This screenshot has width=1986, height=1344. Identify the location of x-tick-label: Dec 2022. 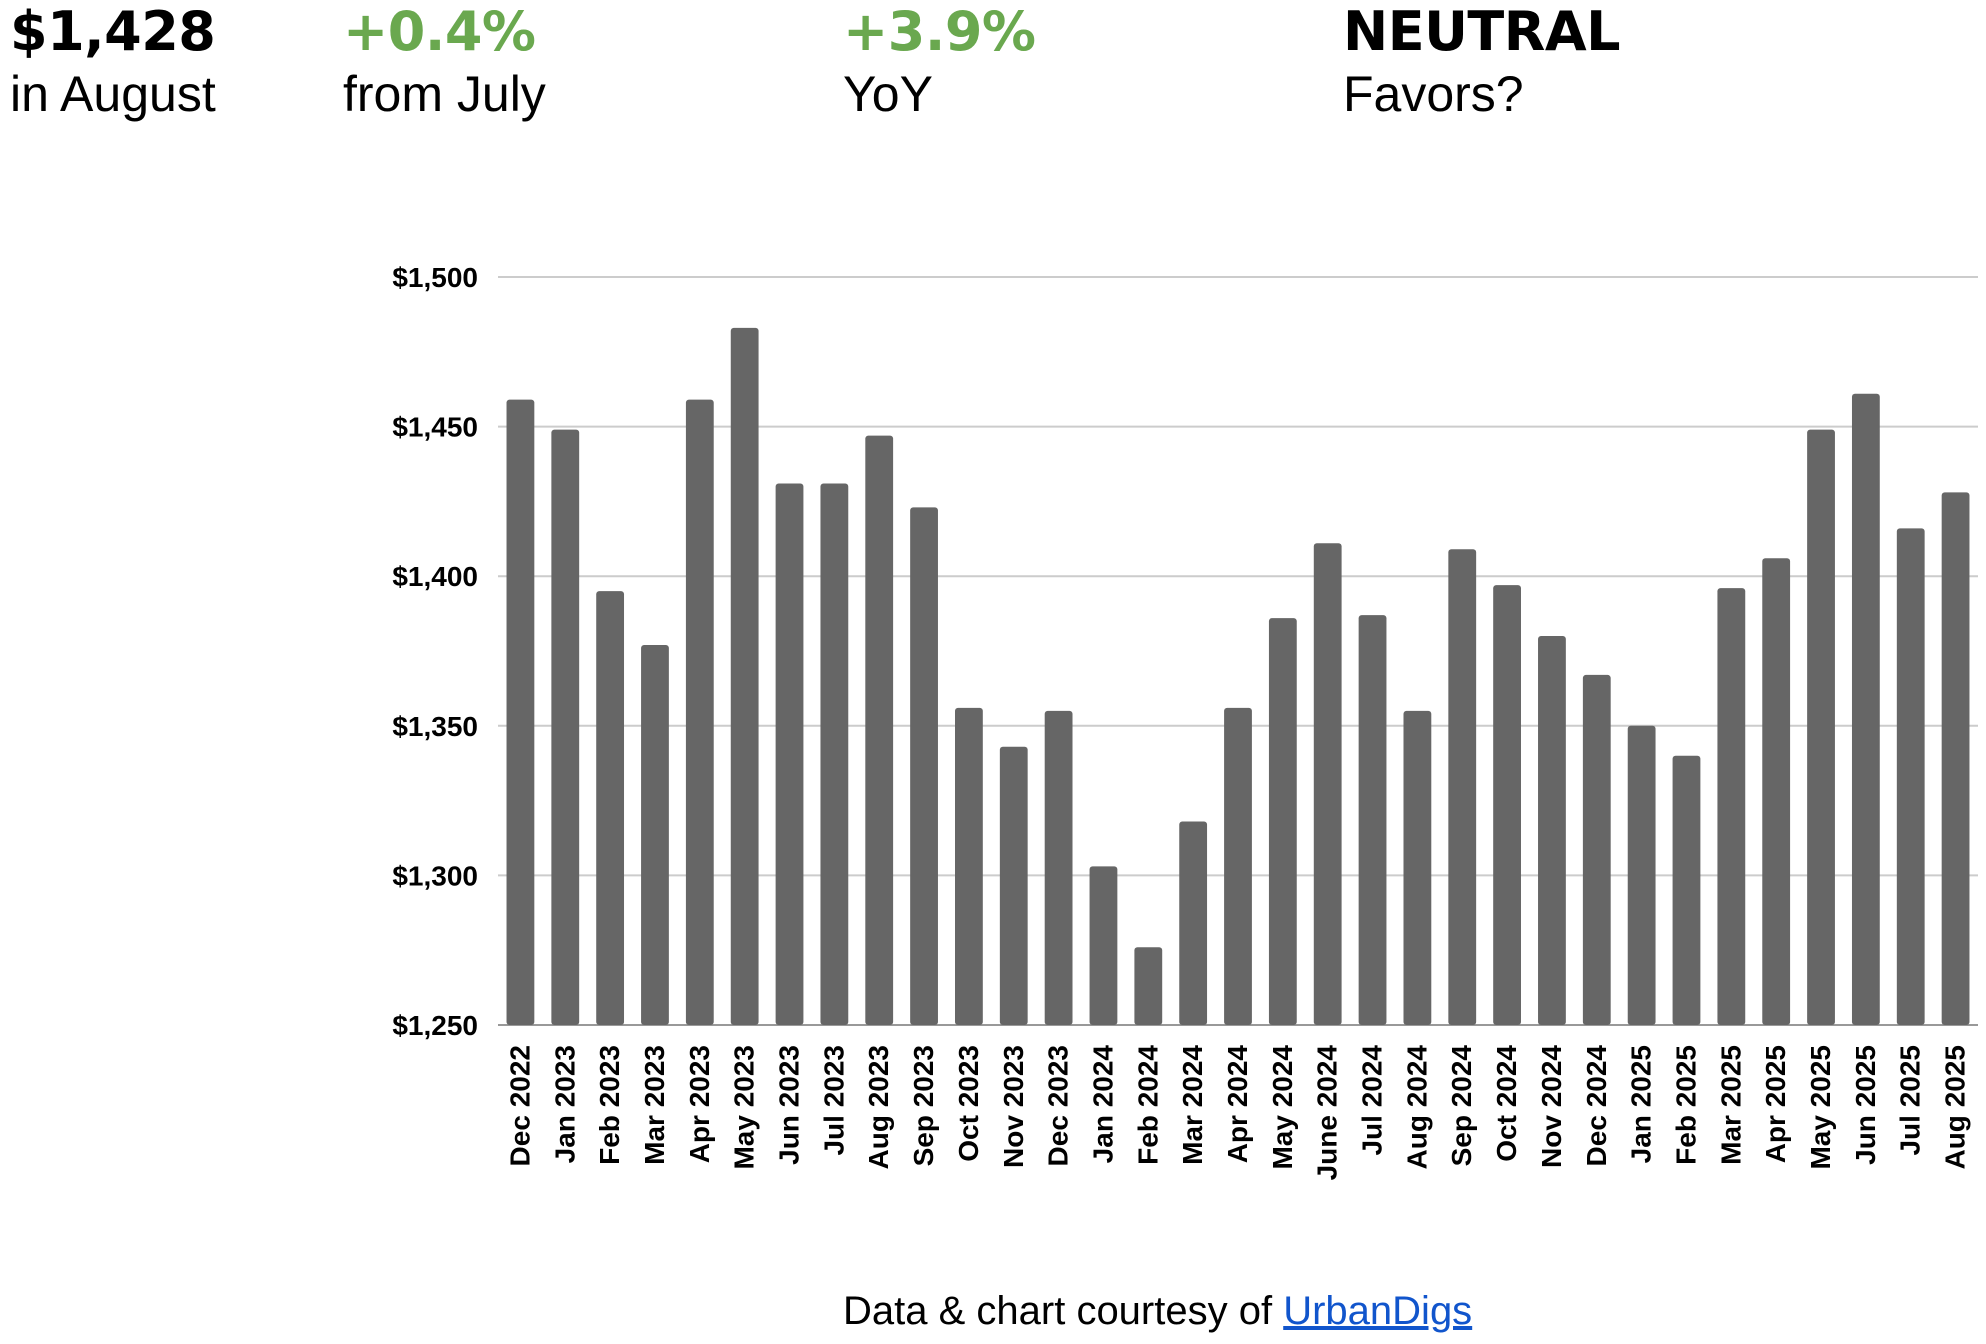
(519, 1105).